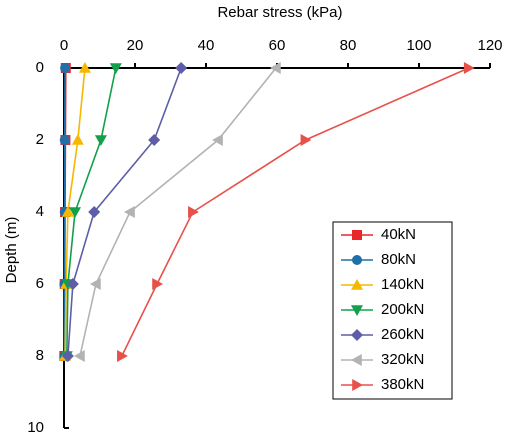  What do you see at coordinates (418, 45) in the screenshot?
I see `x-tick-label: 100` at bounding box center [418, 45].